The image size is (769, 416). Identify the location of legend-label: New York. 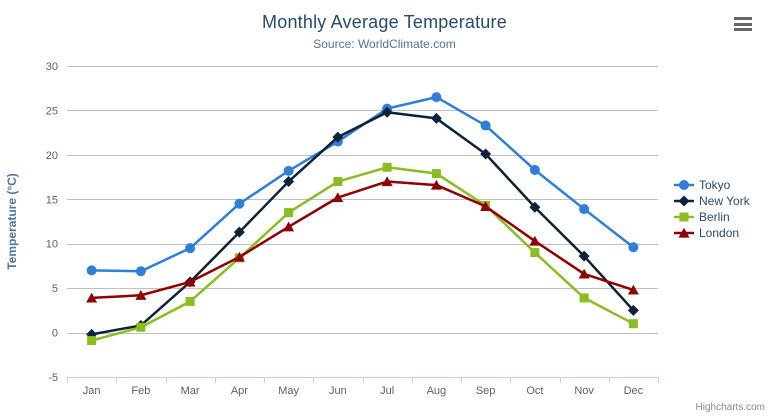
(724, 201).